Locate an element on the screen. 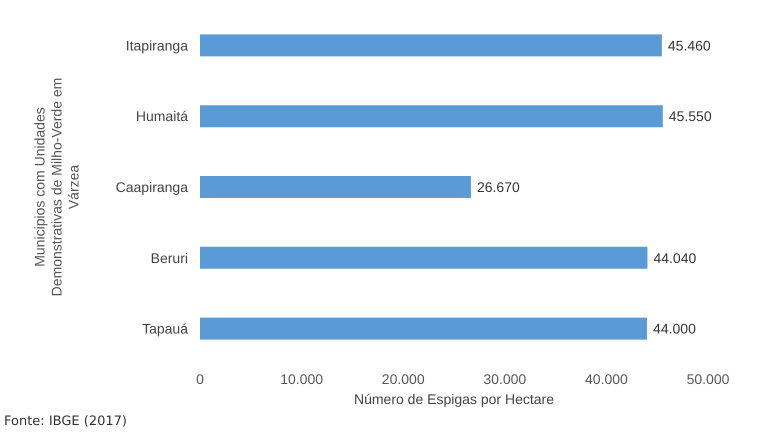 Image resolution: width=768 pixels, height=432 pixels. x-tick-label: 10.000 is located at coordinates (302, 379).